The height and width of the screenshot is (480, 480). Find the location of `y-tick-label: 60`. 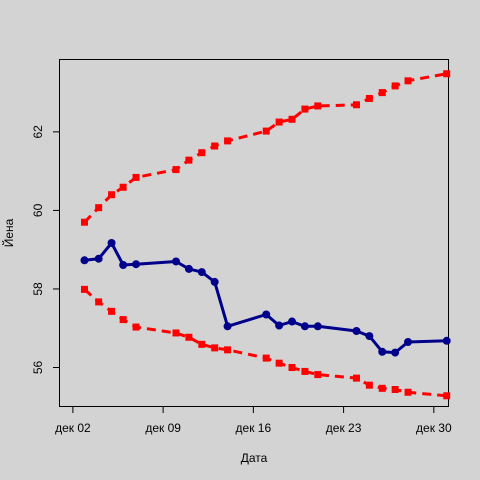

y-tick-label: 60 is located at coordinates (38, 210).